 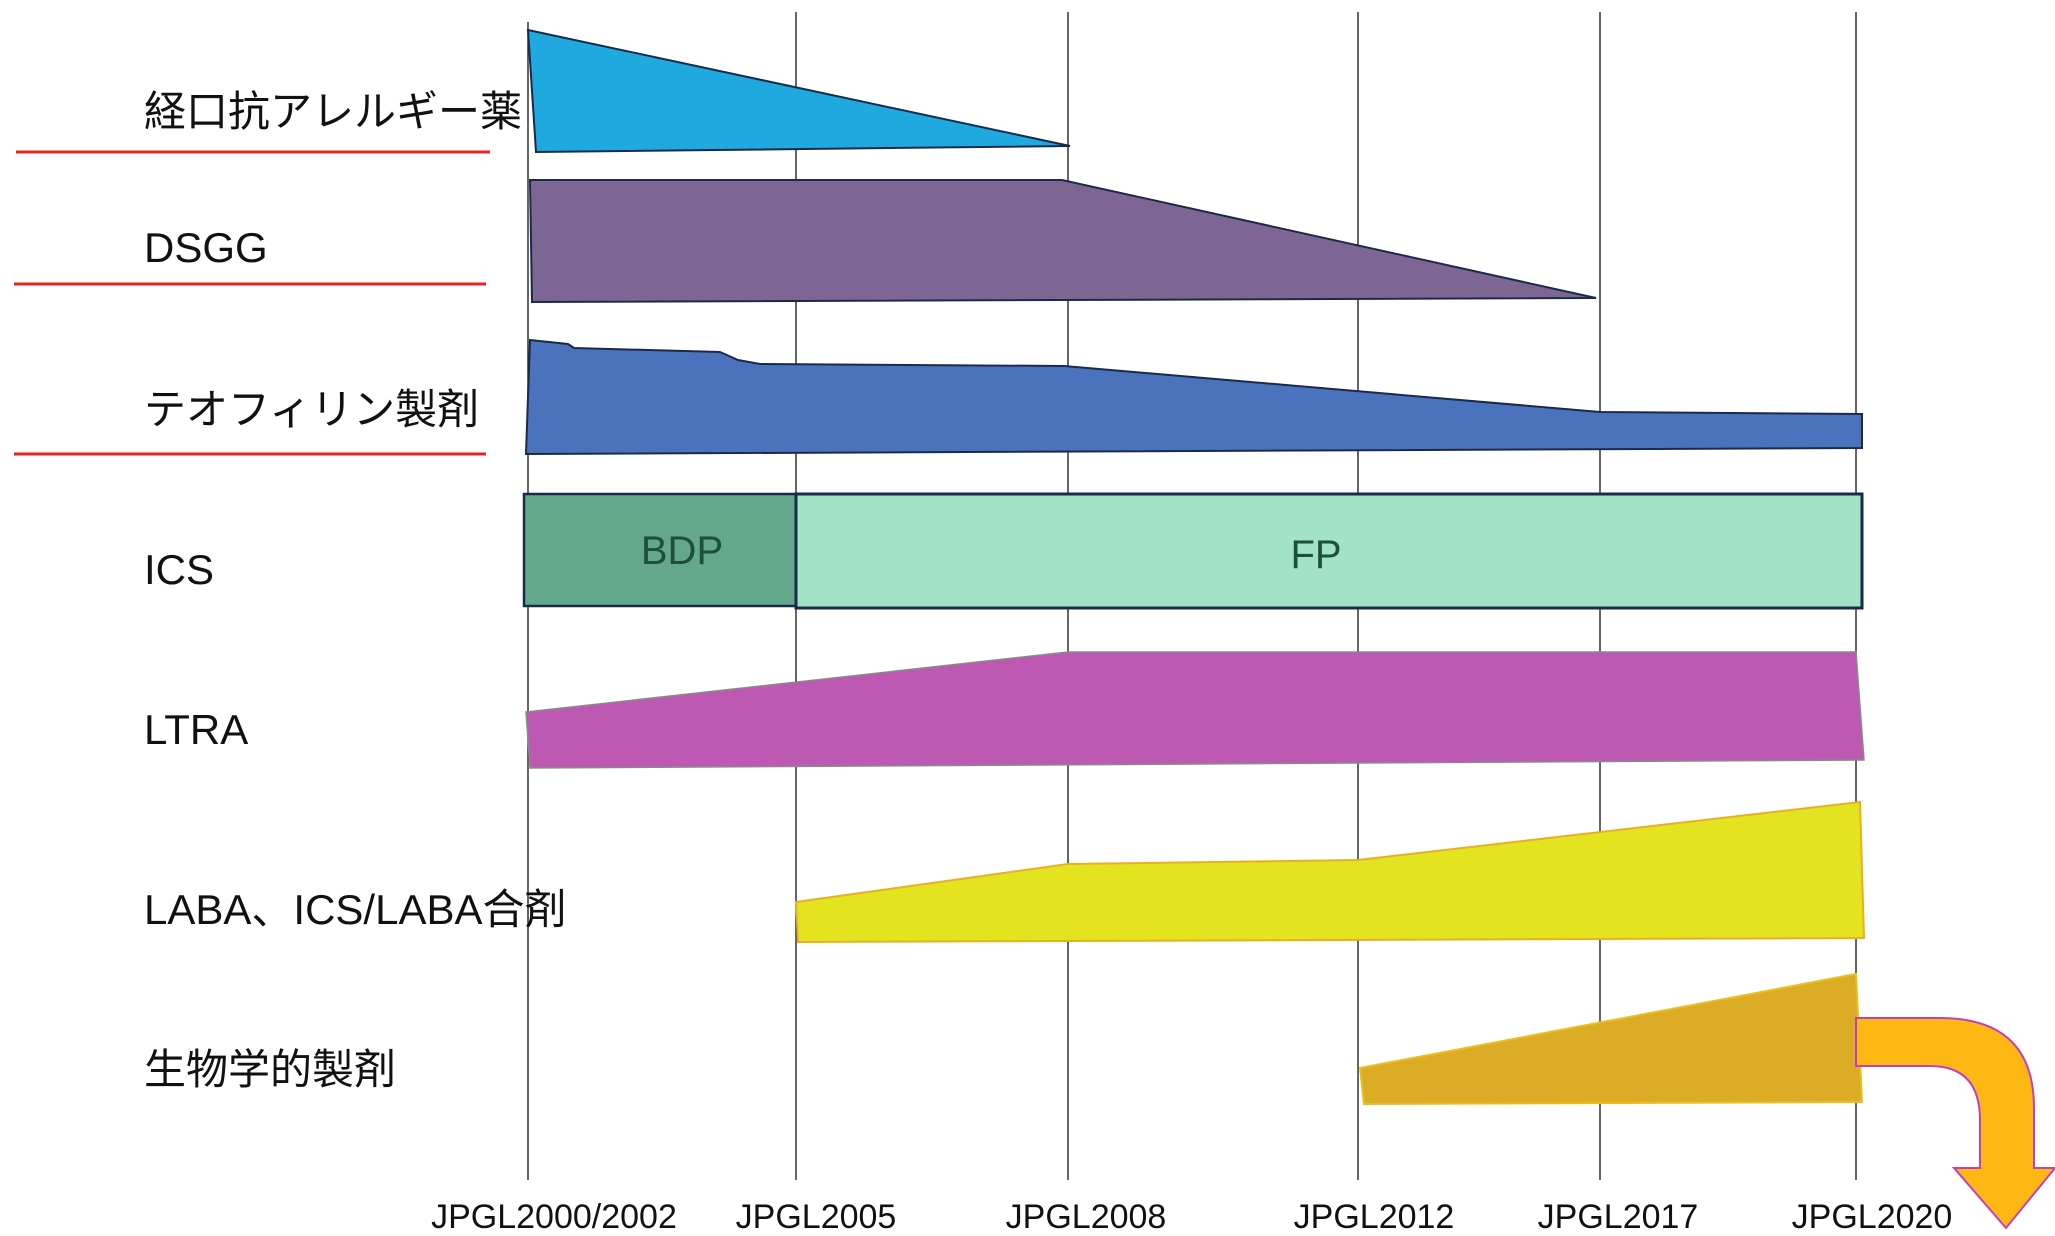 I want to click on row-label-oral-antiallergic: 経口抗アレルギー薬, so click(x=333, y=111).